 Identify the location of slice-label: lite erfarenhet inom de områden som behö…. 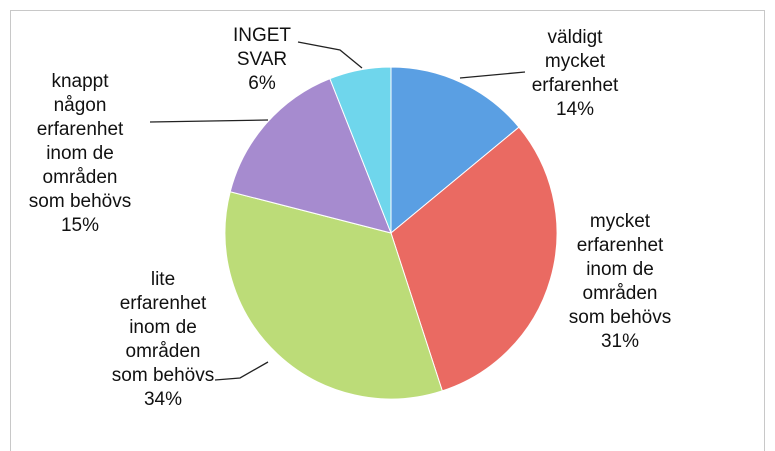
(163, 340).